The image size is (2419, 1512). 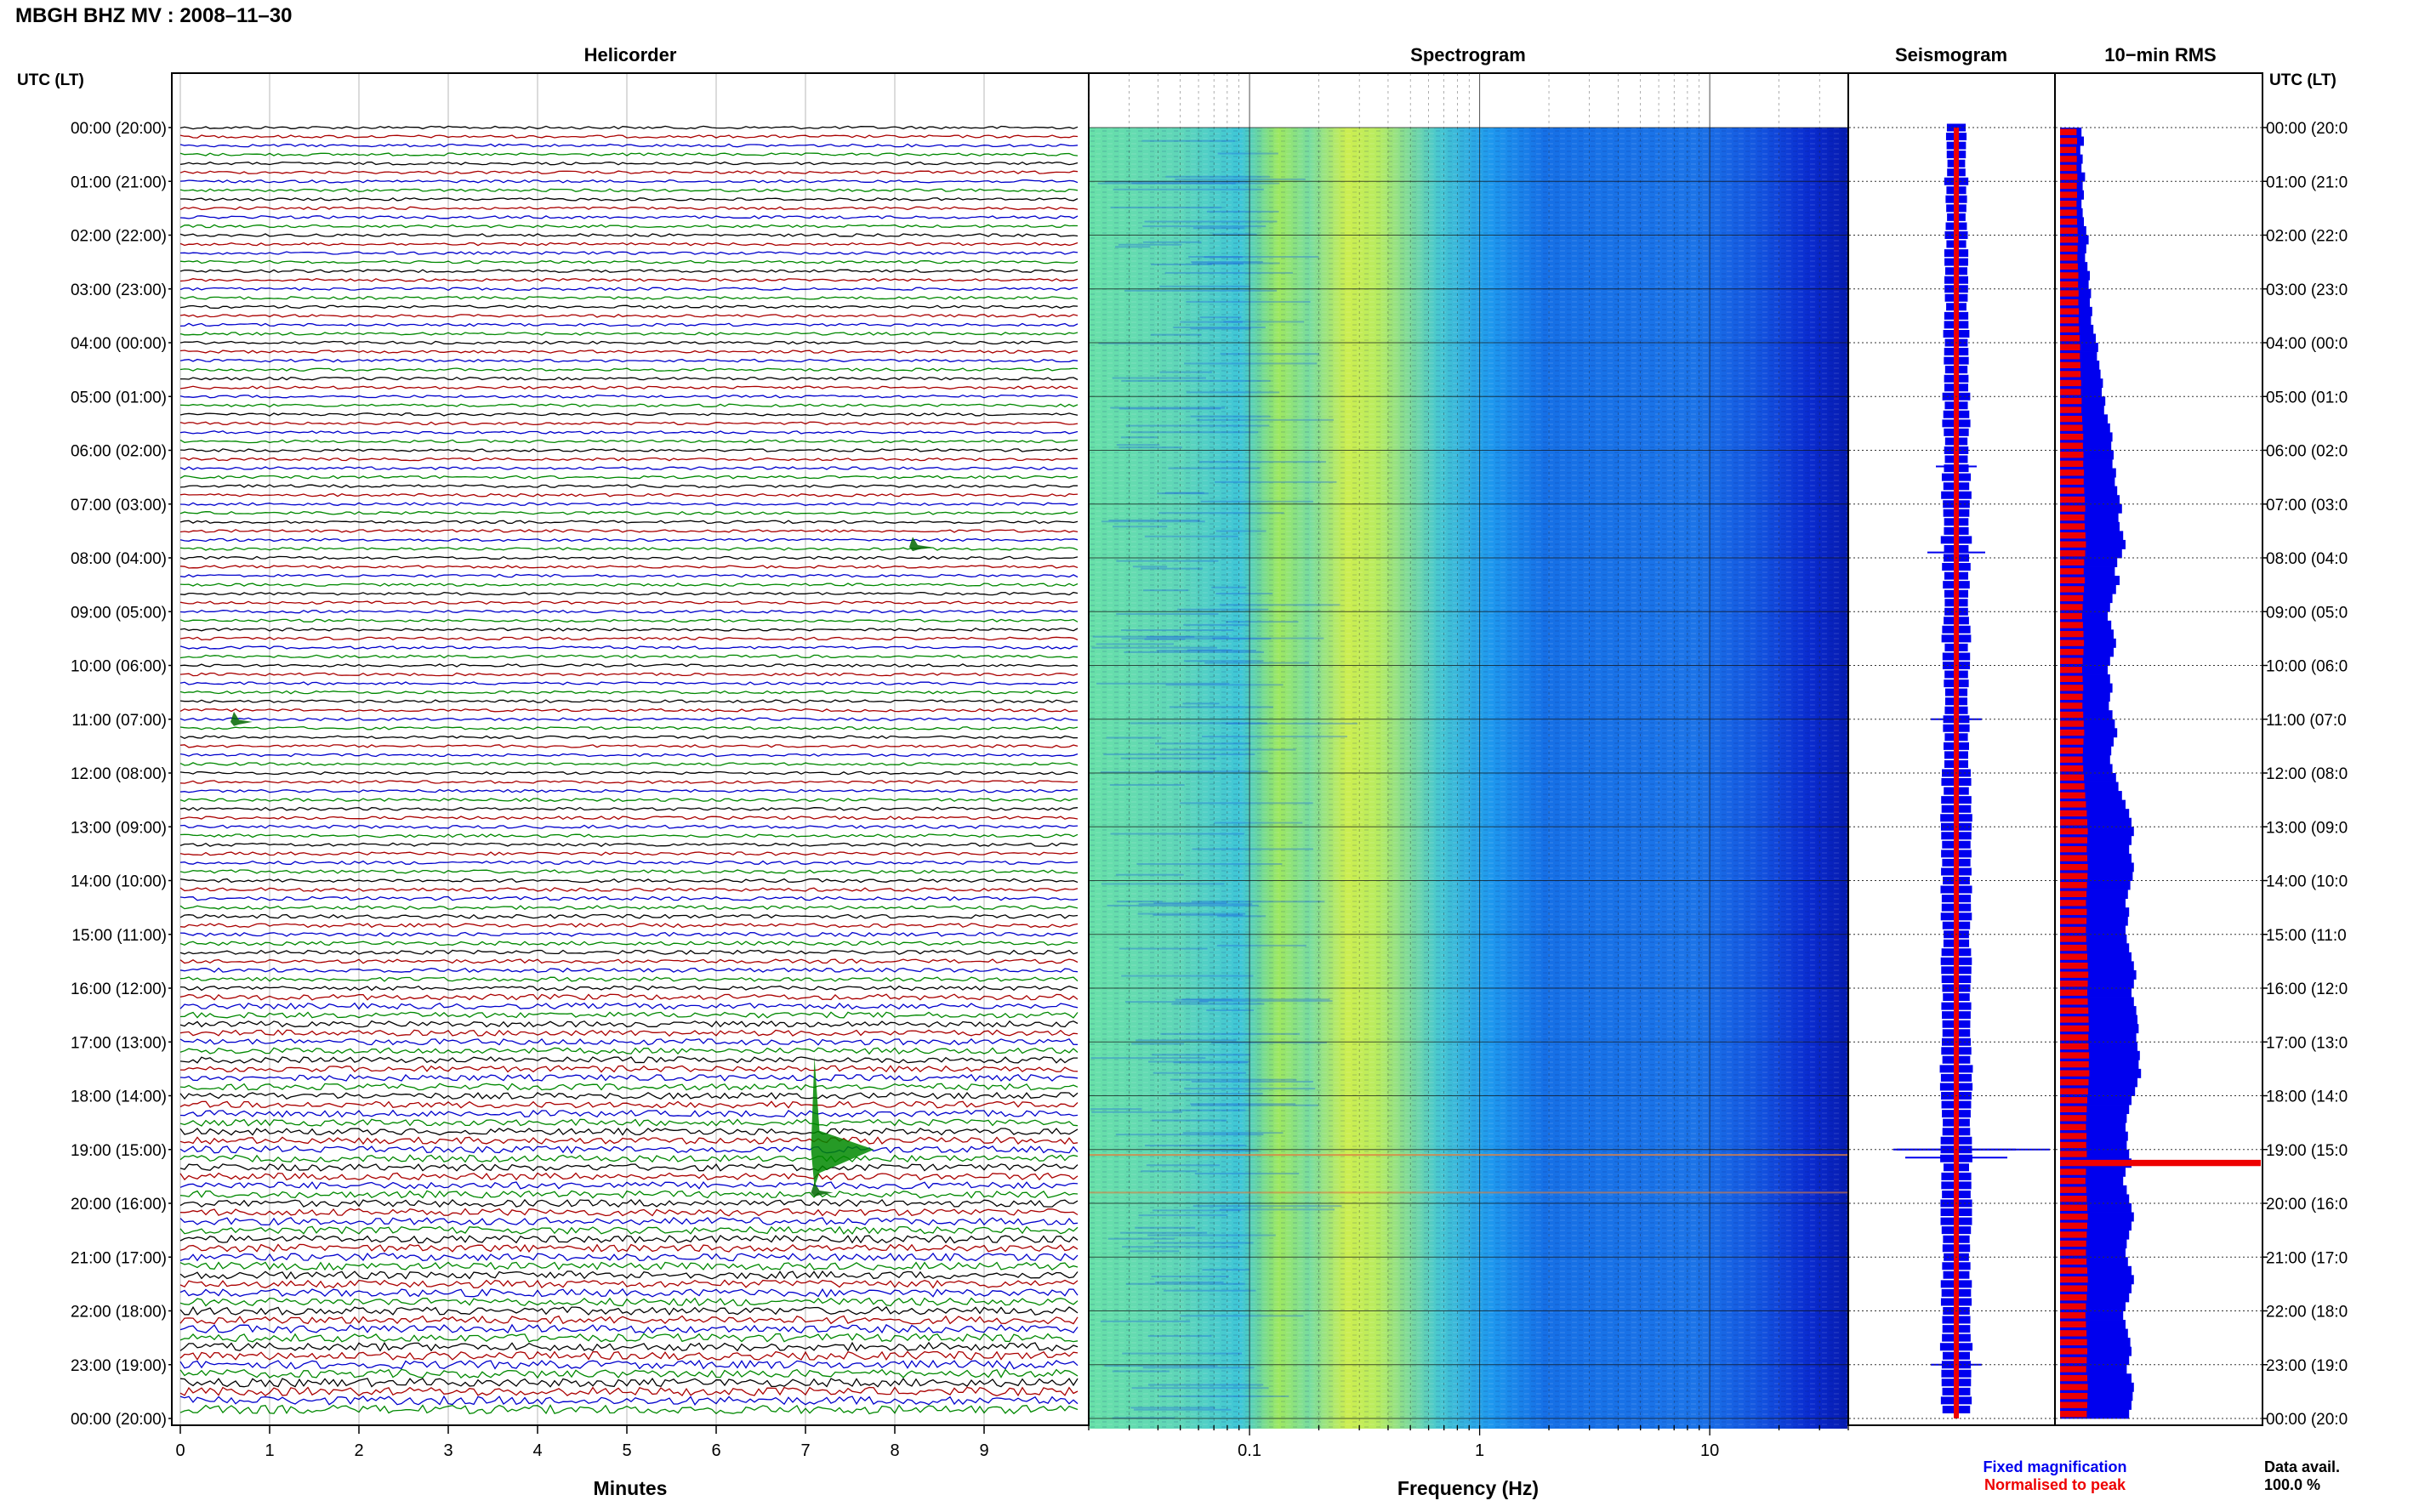 I want to click on time-label-right: 00:00 (20:0, so click(x=2307, y=1420).